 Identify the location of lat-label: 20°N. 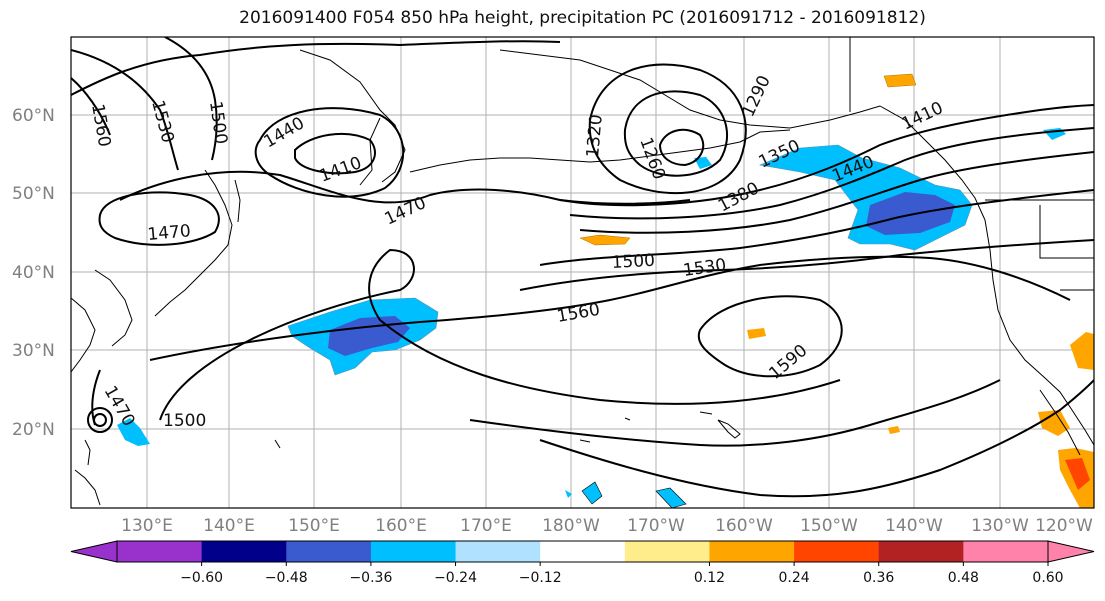
(33, 430).